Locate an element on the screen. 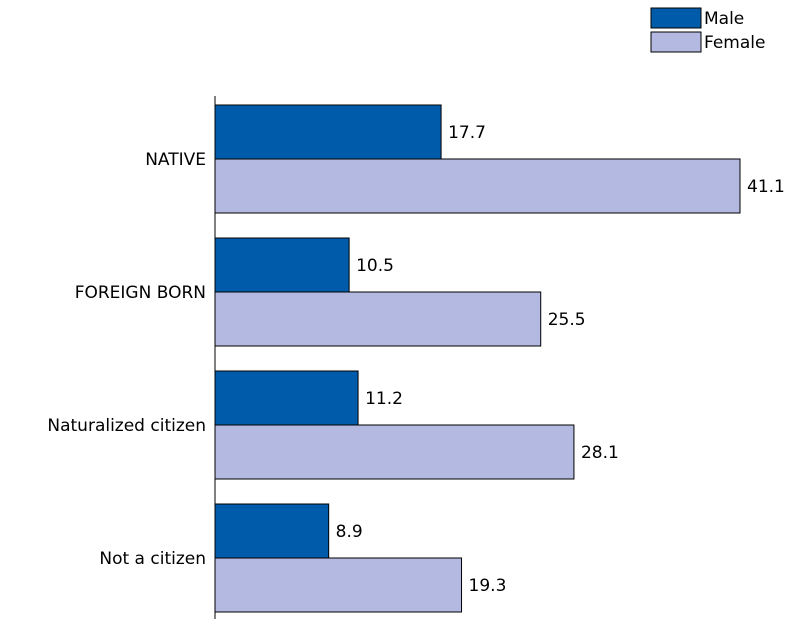  male-legend-label: Male is located at coordinates (724, 19).